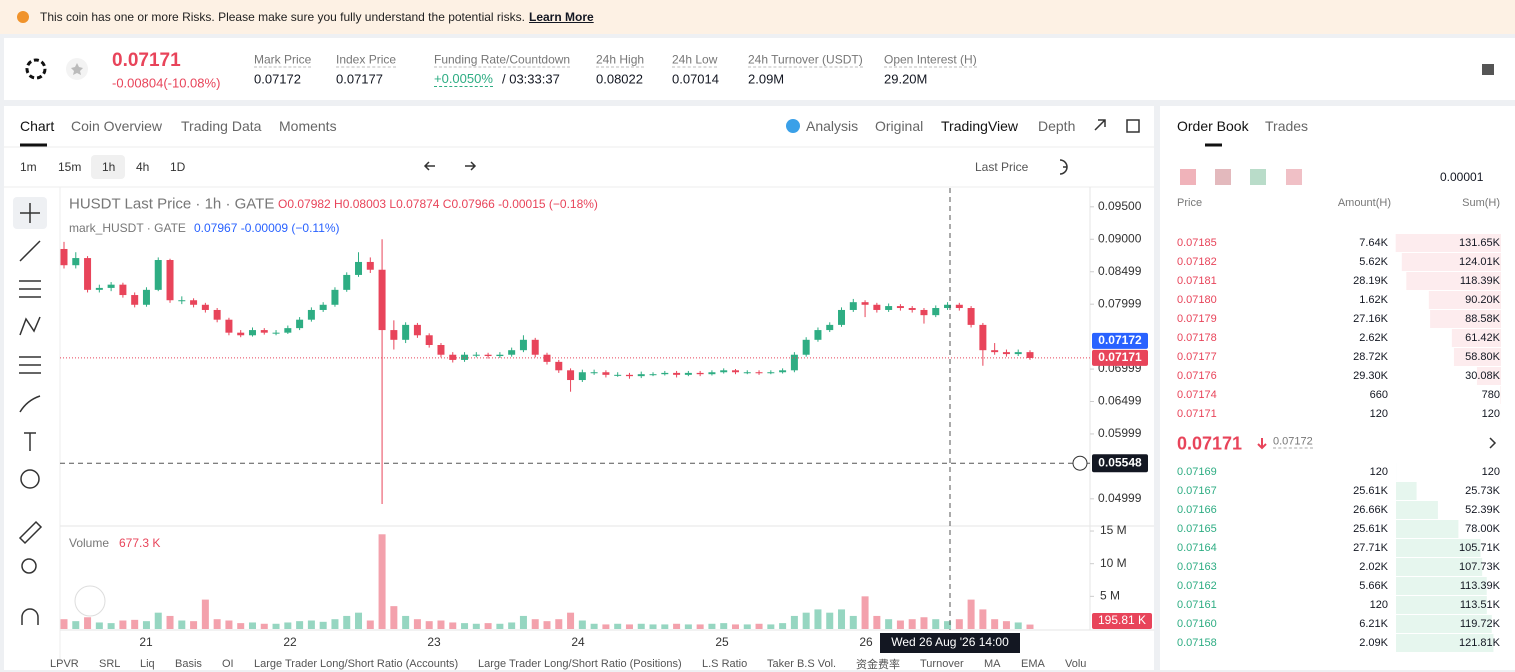 This screenshot has height=672, width=1515. What do you see at coordinates (69, 167) in the screenshot?
I see `interval: 15m` at bounding box center [69, 167].